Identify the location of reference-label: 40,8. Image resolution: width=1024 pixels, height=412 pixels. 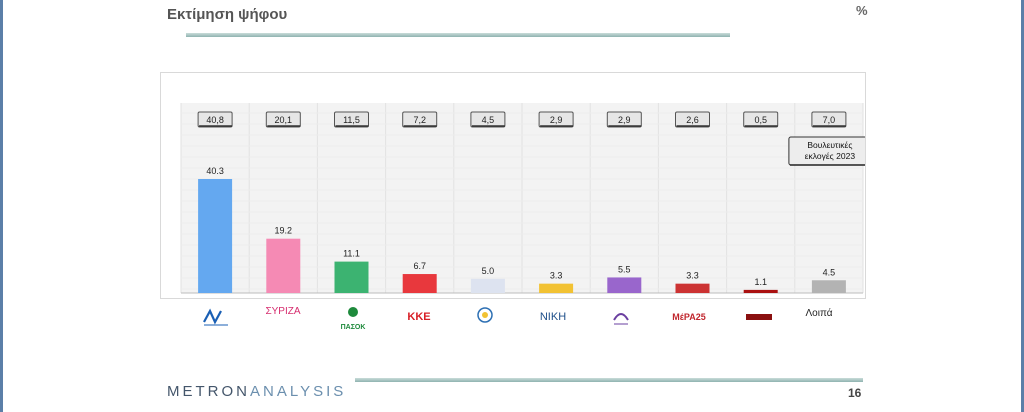
(215, 120).